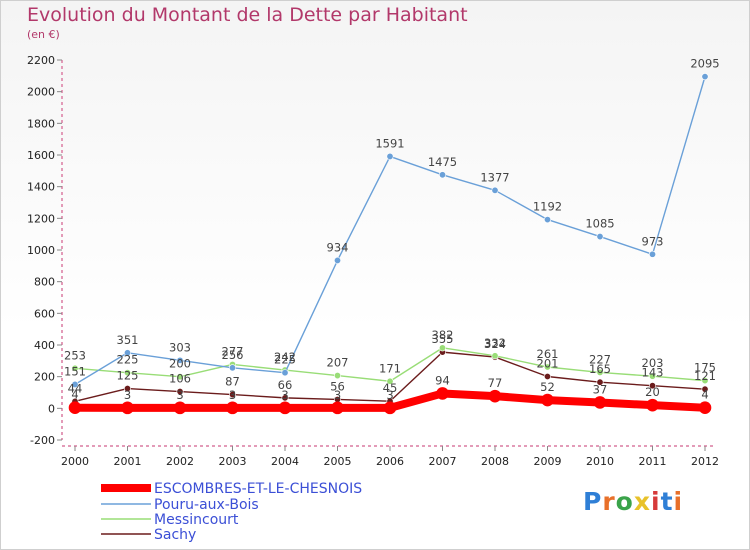 The height and width of the screenshot is (550, 750). Describe the element at coordinates (653, 241) in the screenshot. I see `data-label: 973` at that location.